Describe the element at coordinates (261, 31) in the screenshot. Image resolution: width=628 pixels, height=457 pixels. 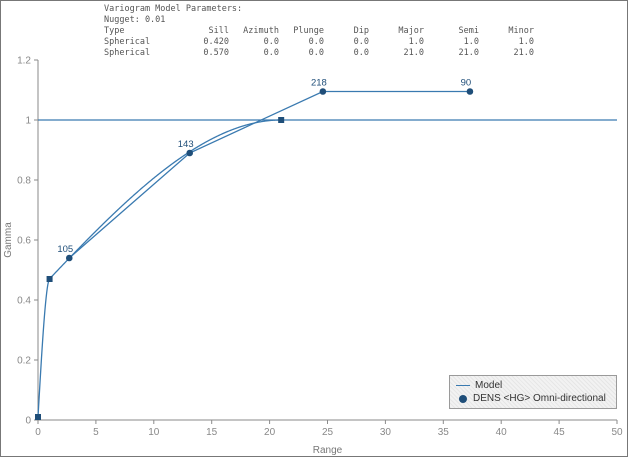
I see `param-cell: Azimuth` at that location.